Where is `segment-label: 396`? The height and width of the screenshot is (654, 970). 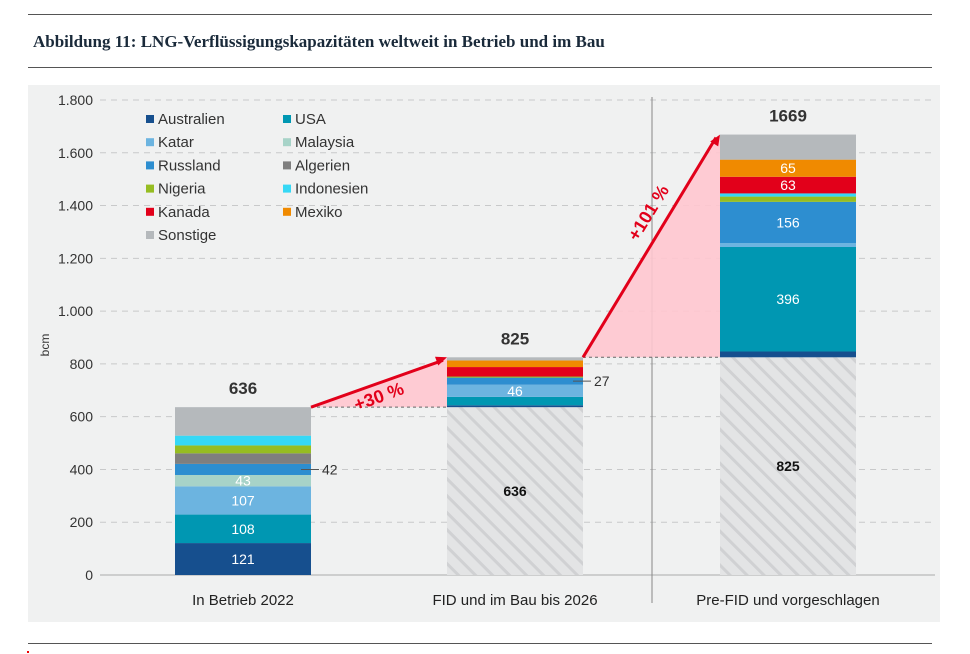 segment-label: 396 is located at coordinates (788, 299).